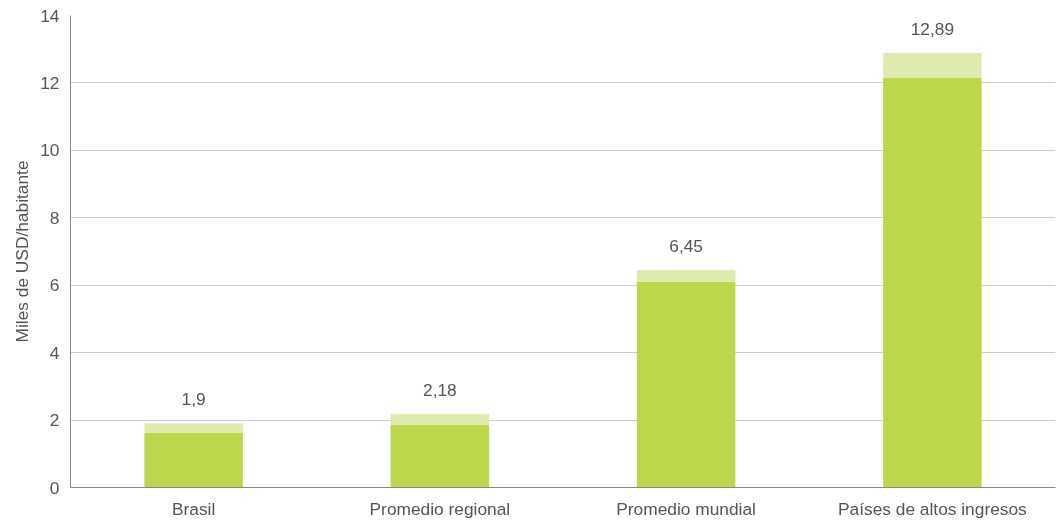 The width and height of the screenshot is (1060, 521). I want to click on y-tick-label: 4, so click(54, 352).